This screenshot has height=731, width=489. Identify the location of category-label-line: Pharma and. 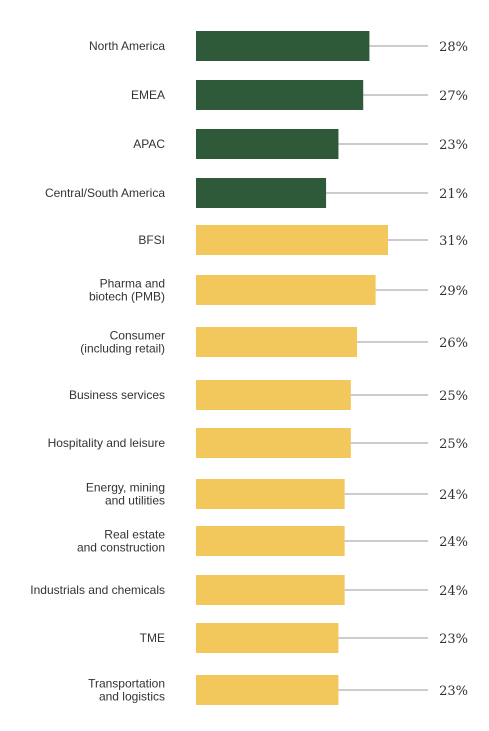
(132, 284).